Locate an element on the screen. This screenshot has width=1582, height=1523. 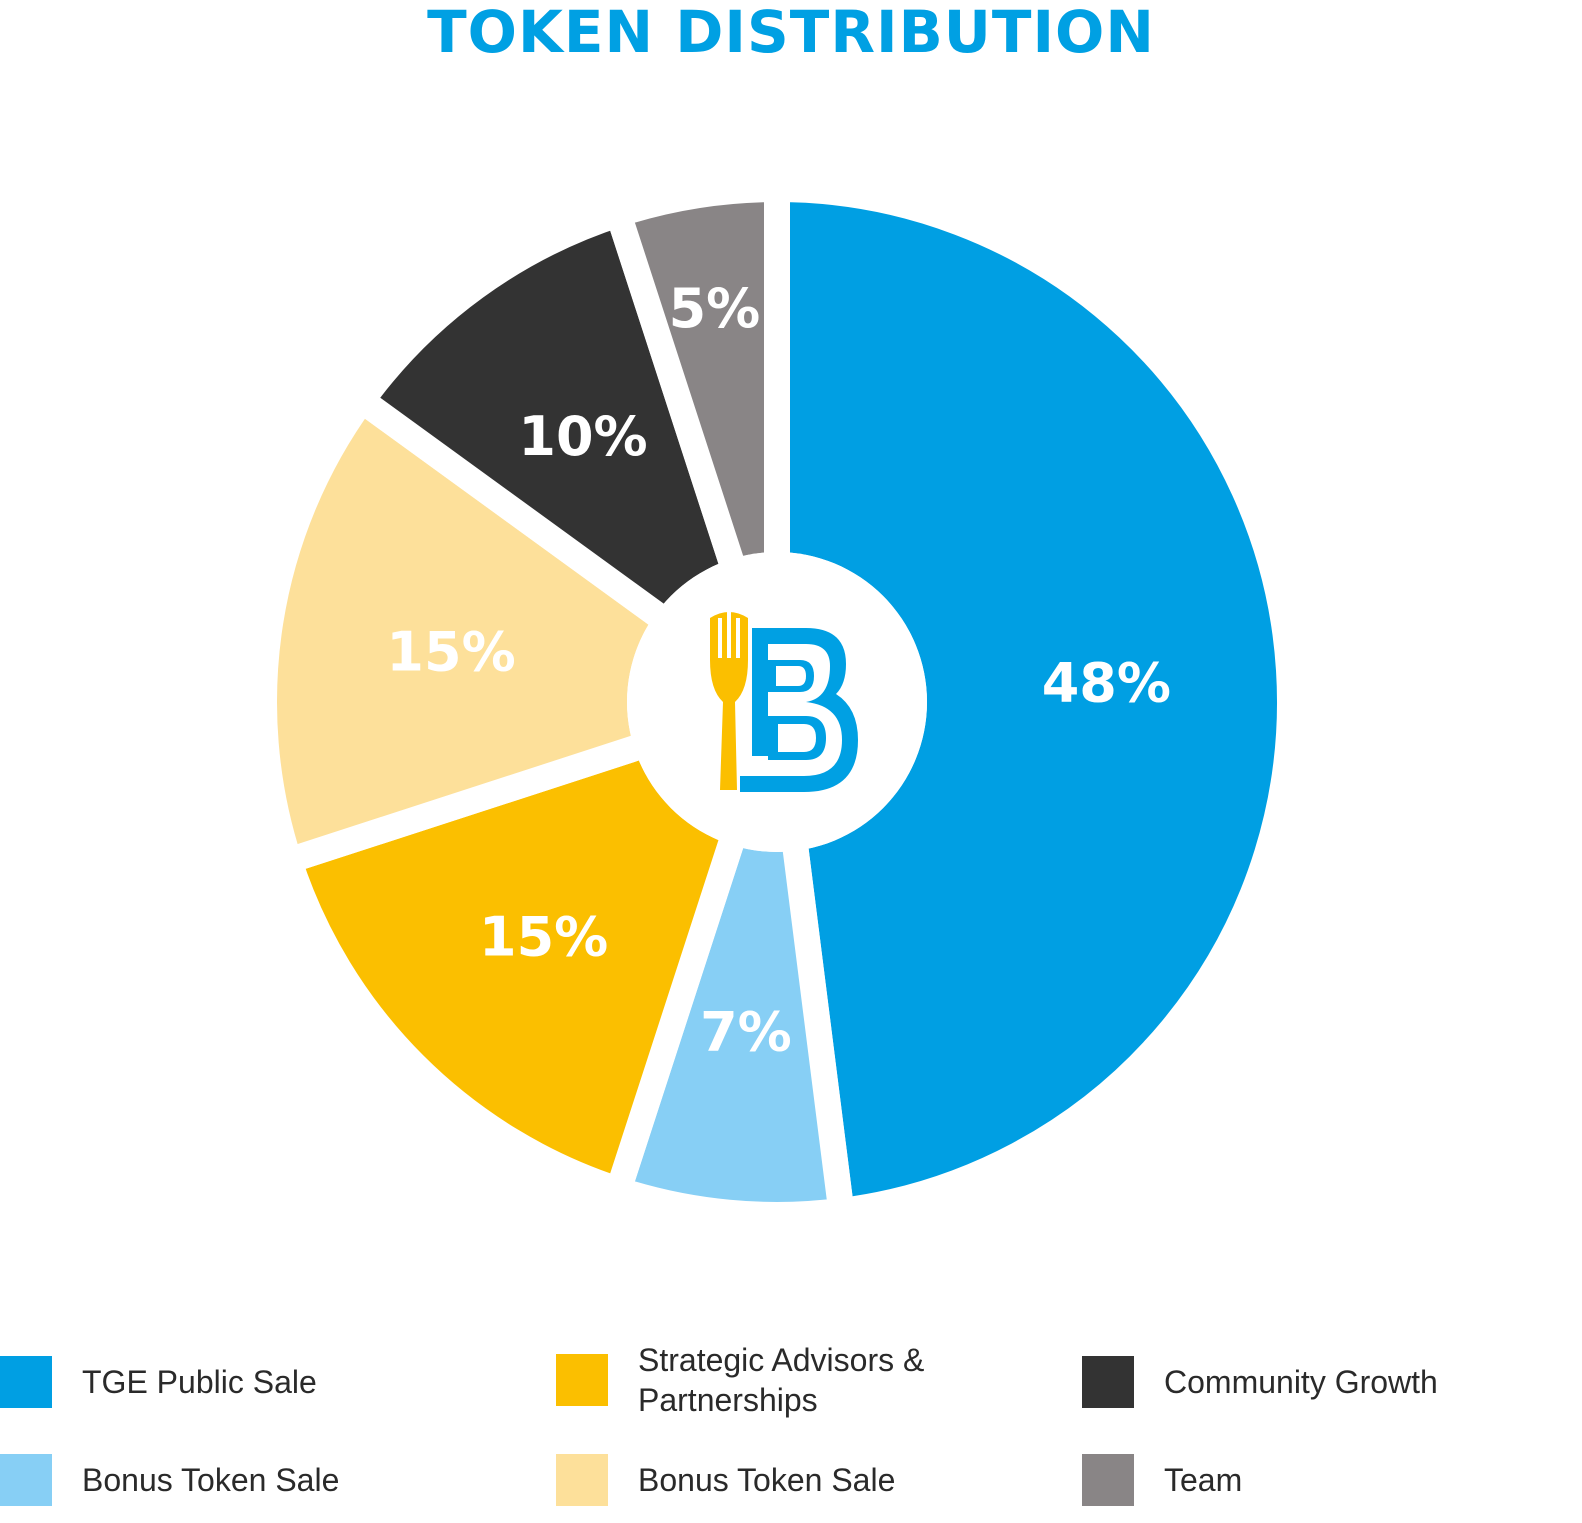
legend-item-bonus-token-sale-yellow: Bonus Token Sale is located at coordinates (725, 1480).